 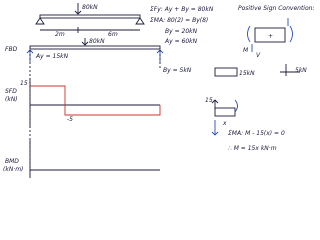 What do you see at coordinates (70, 119) in the screenshot?
I see `sfd-value: -5` at bounding box center [70, 119].